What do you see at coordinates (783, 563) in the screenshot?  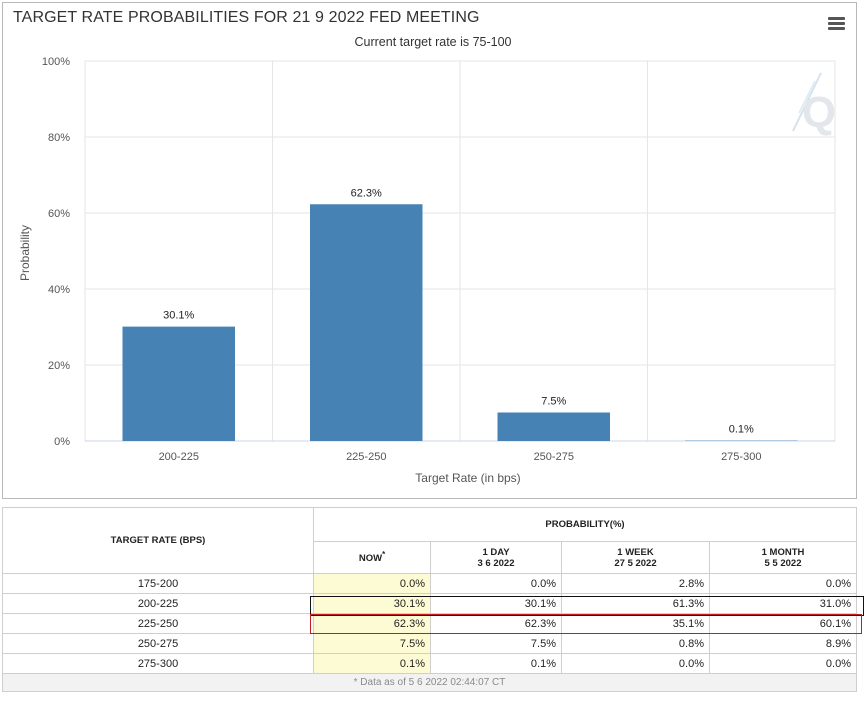 I see `header-1-month-date: 5 5 2022` at bounding box center [783, 563].